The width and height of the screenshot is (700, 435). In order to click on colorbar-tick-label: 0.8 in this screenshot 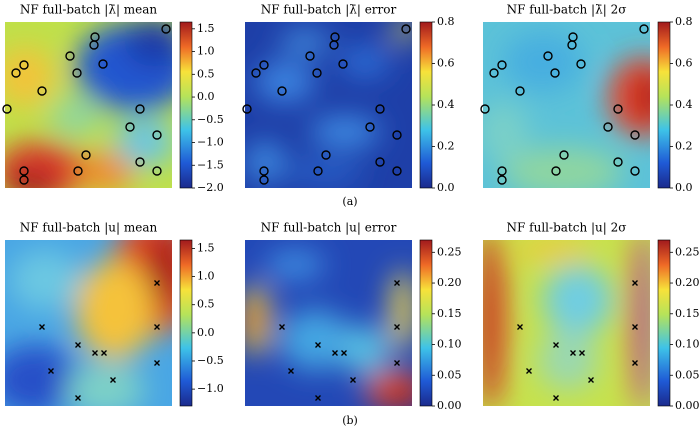, I will do `click(684, 21)`.